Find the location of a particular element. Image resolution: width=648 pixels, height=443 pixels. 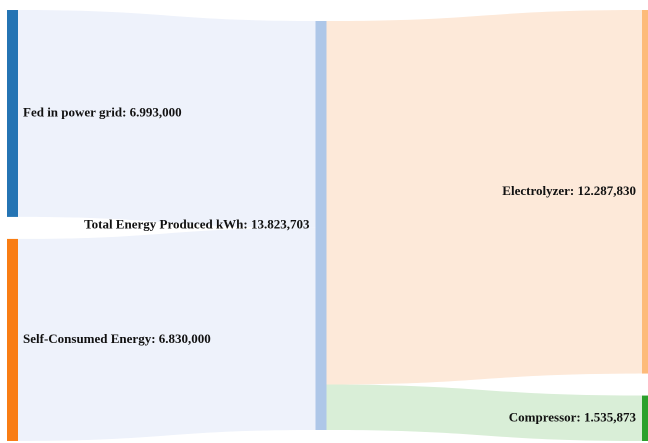

link is located at coordinates (484, 412).